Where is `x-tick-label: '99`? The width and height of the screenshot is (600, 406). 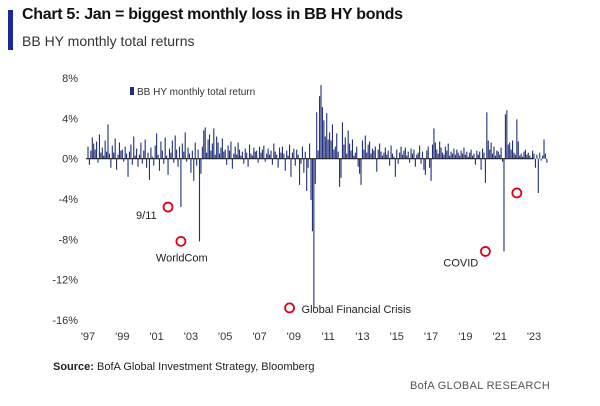 x-tick-label: '99 is located at coordinates (122, 337).